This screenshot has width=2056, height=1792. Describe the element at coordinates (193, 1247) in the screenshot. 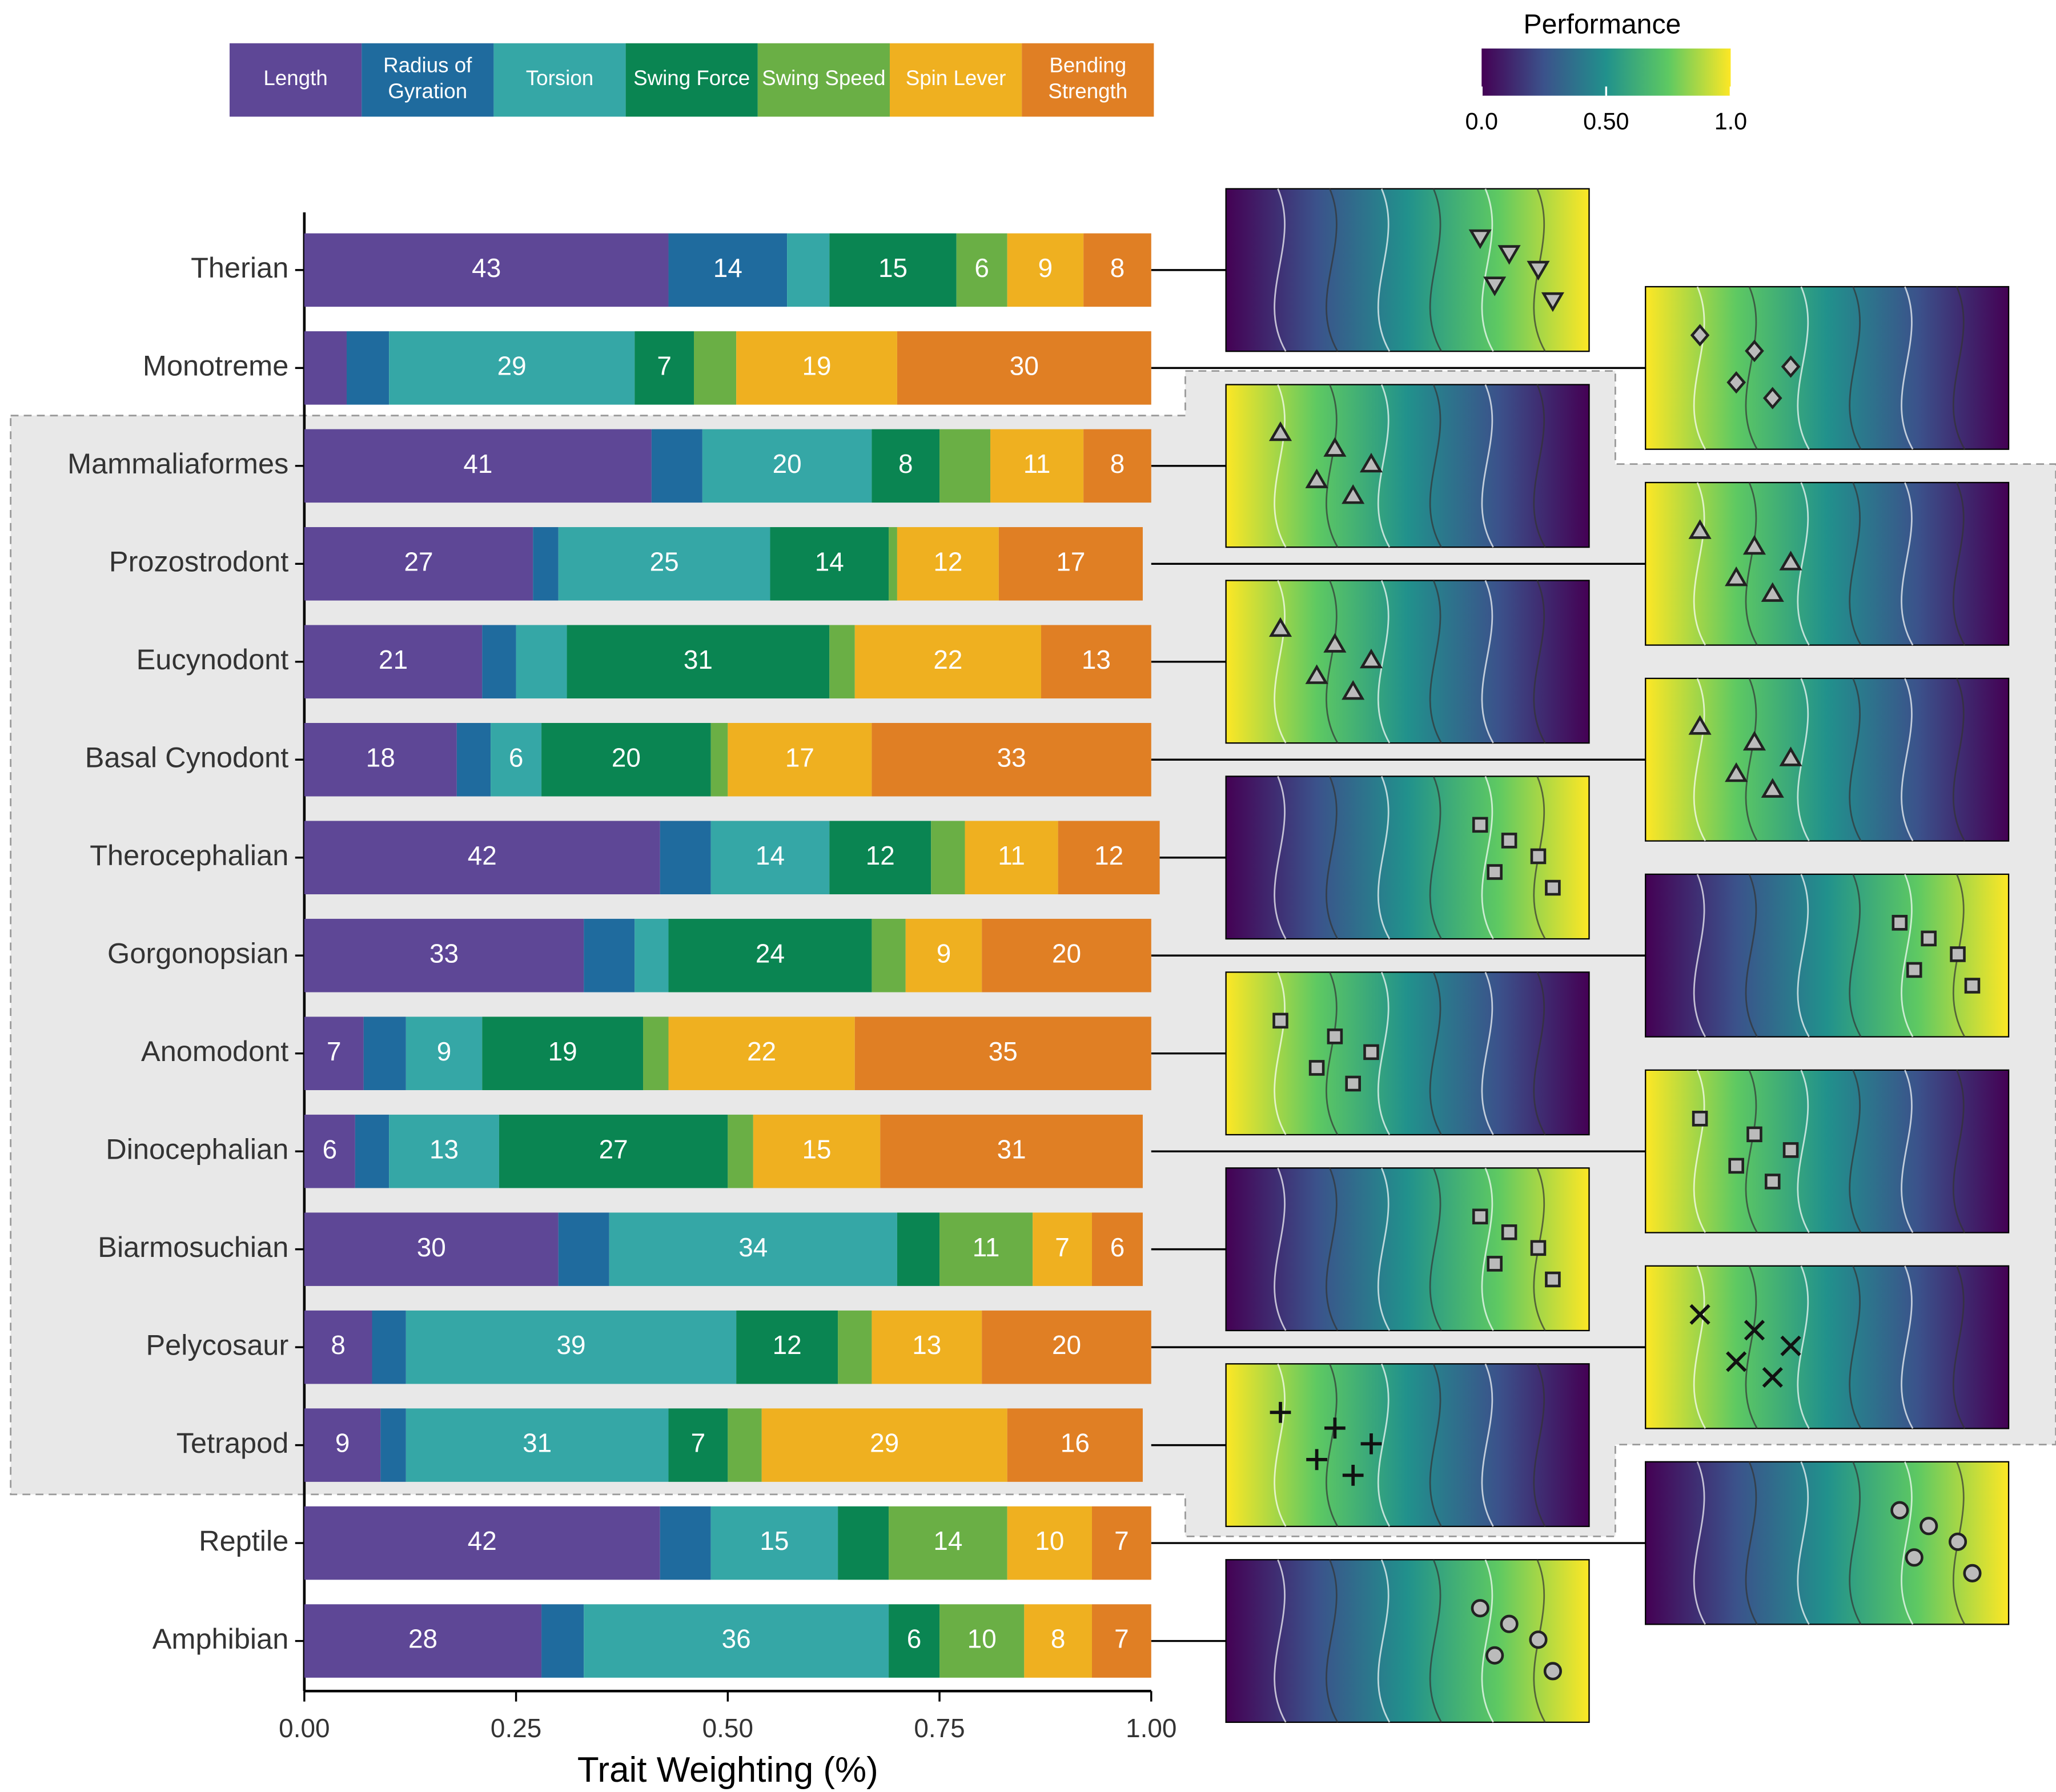

I see `y-tick-label: Biarmosuchian` at that location.